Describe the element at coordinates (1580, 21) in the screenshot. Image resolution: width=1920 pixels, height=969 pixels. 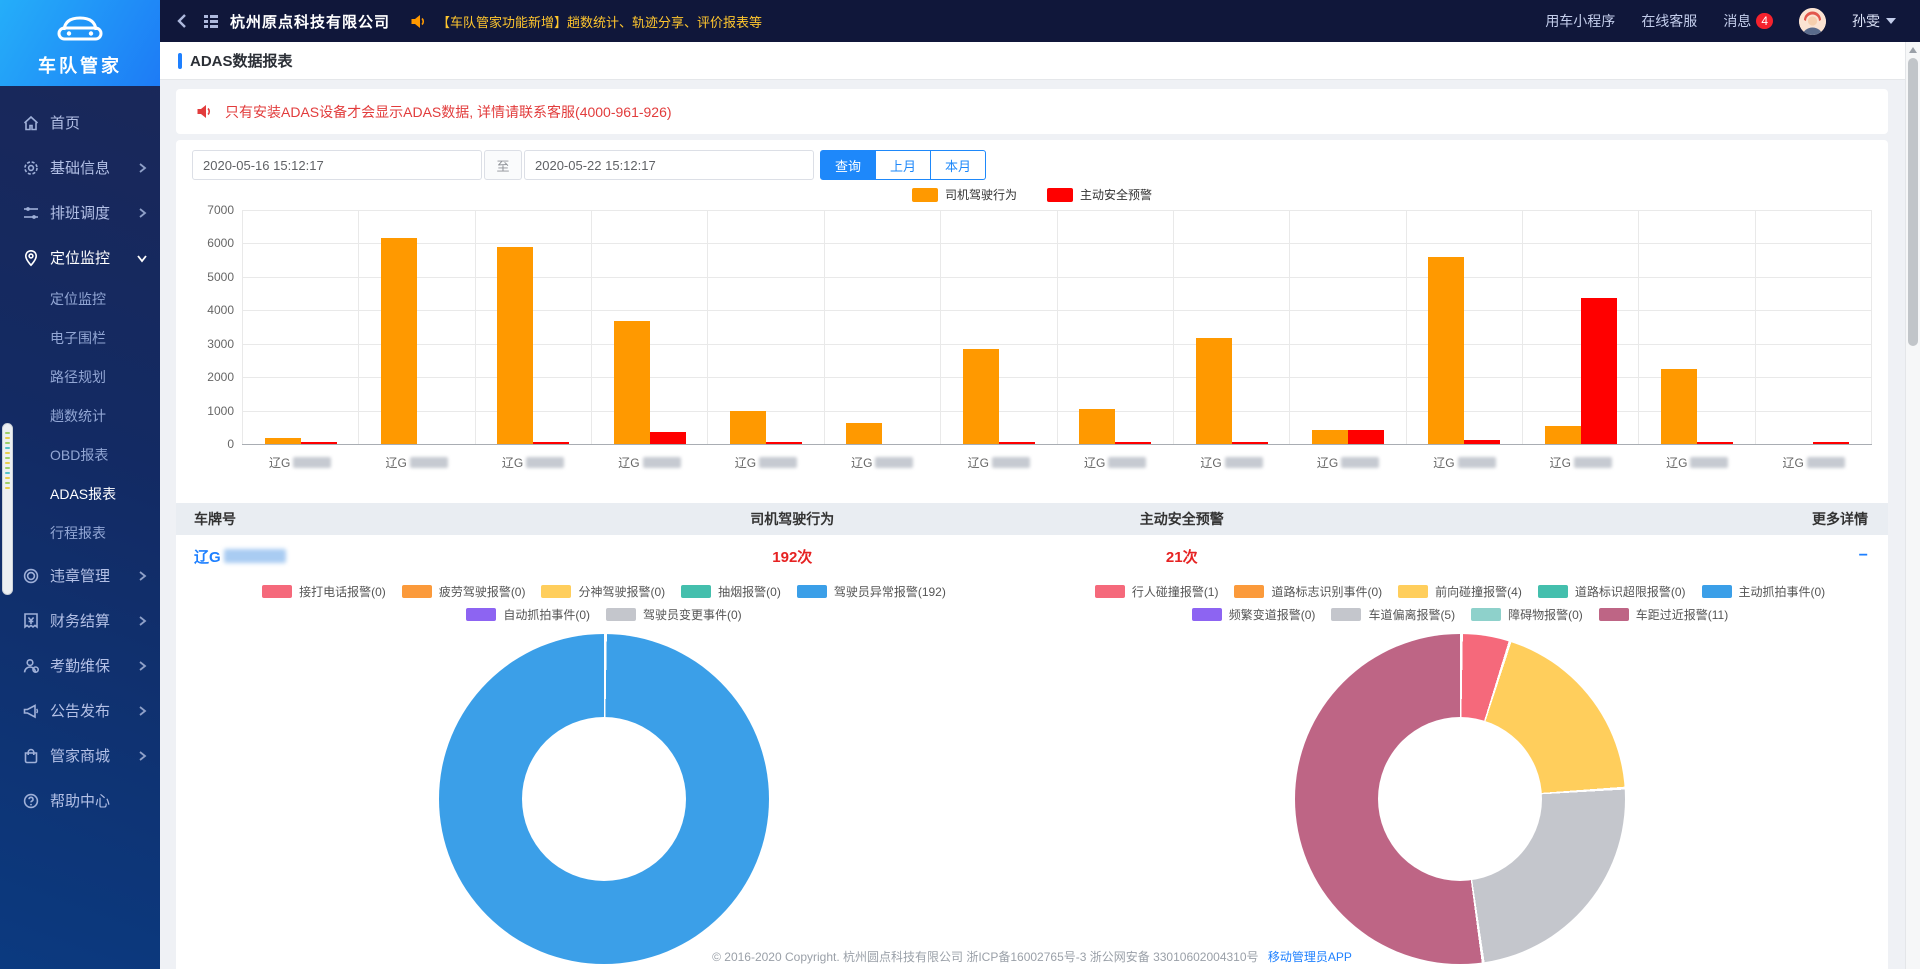
I see `mini-program-link: 用车小程序` at that location.